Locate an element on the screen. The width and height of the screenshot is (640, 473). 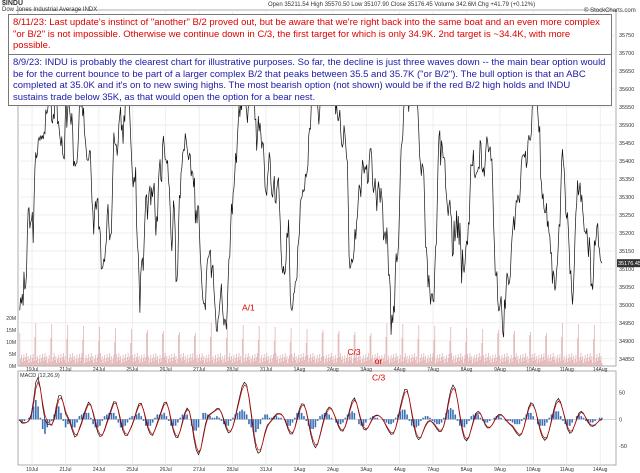
volume-axis-label: 10M is located at coordinates (11, 343).